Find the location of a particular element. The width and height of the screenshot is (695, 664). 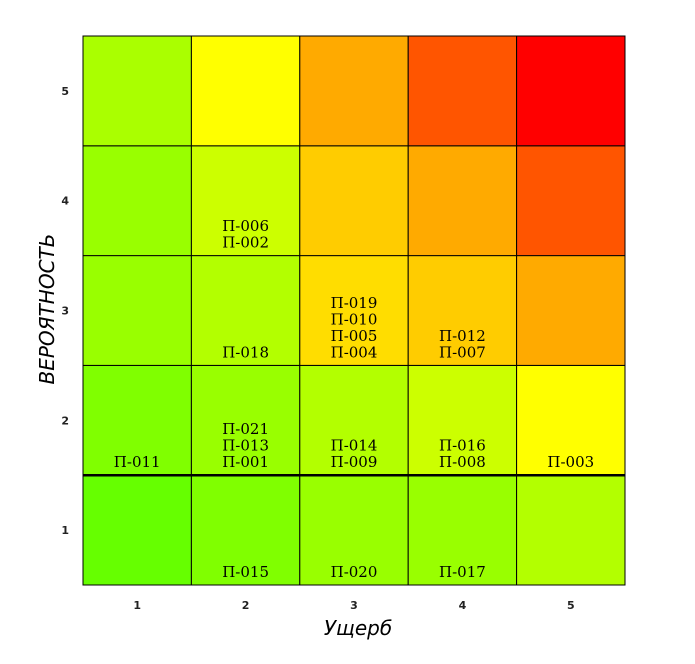

cell-label: П-004 is located at coordinates (354, 352).